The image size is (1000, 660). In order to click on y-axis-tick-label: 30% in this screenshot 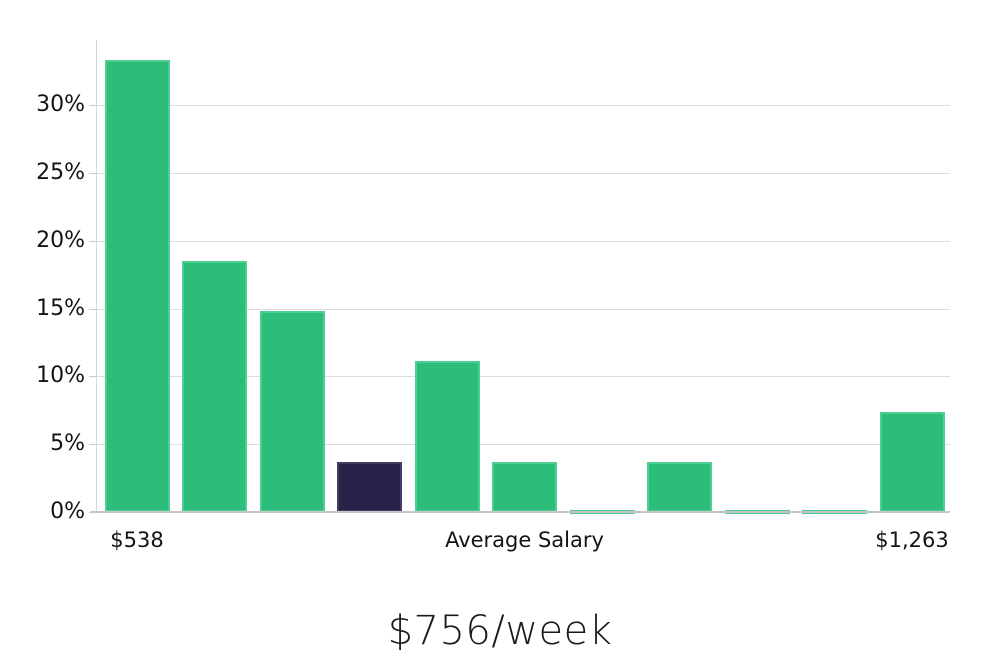, I will do `click(60, 105)`.